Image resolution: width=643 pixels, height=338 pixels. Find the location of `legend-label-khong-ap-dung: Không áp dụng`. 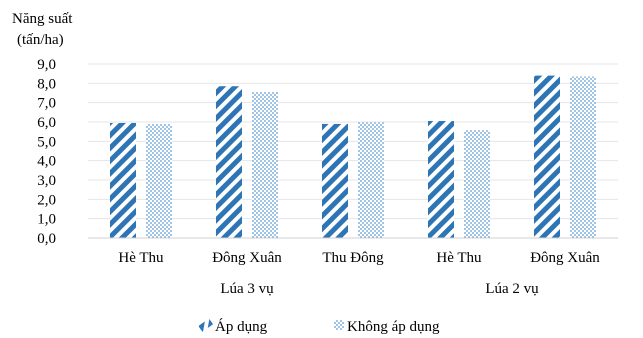

legend-label-khong-ap-dung: Không áp dụng is located at coordinates (393, 327).